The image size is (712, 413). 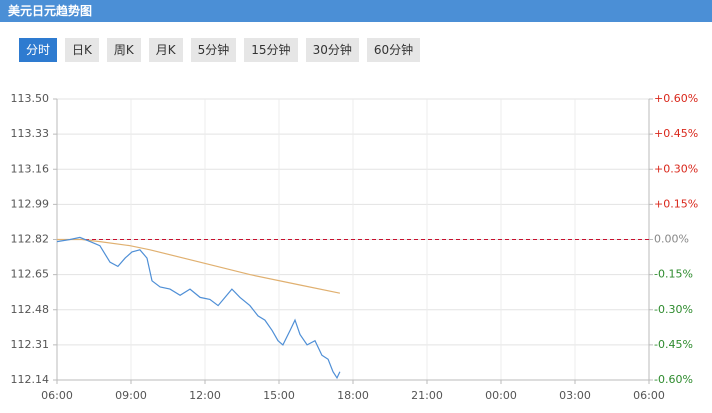 What do you see at coordinates (30, 239) in the screenshot?
I see `y-tick-label: 112.82` at bounding box center [30, 239].